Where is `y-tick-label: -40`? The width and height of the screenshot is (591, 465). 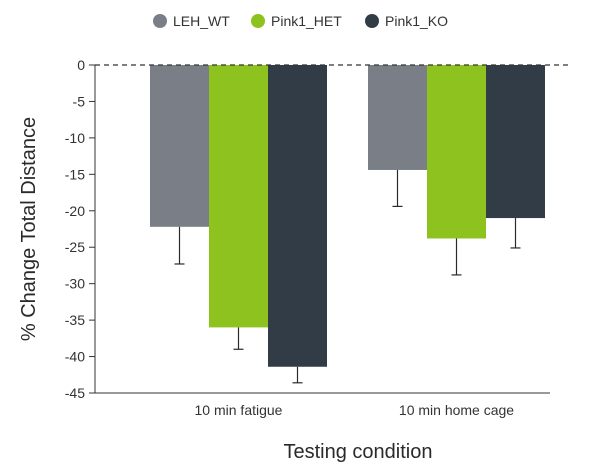 y-tick-label: -40 is located at coordinates (75, 357).